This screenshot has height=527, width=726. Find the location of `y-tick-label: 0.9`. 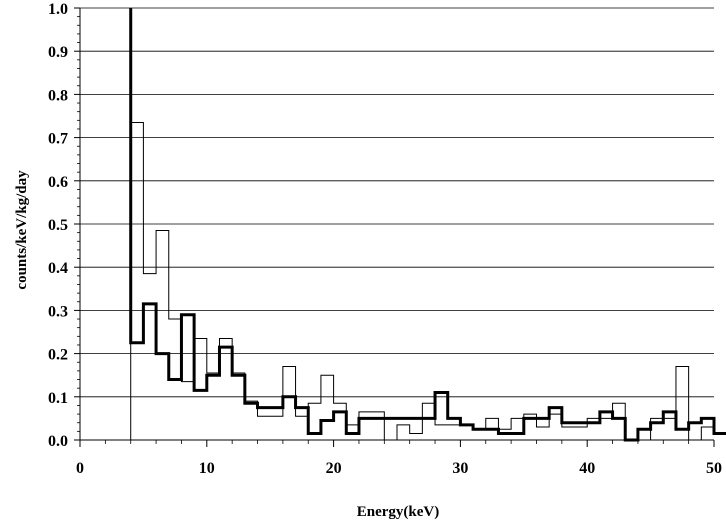

y-tick-label: 0.9 is located at coordinates (58, 52).